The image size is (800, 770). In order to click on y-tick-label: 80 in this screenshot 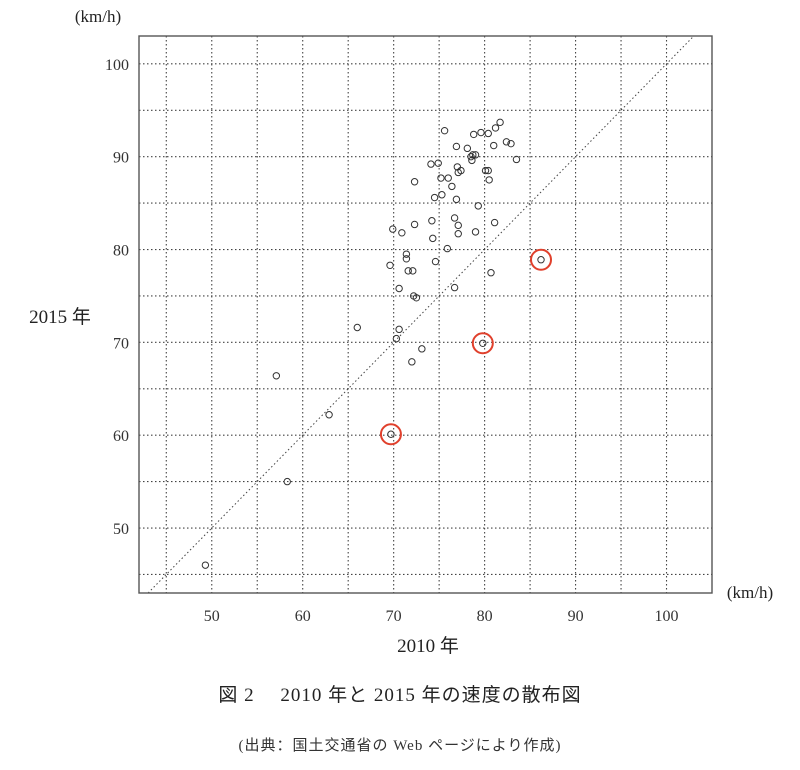, I will do `click(121, 251)`.